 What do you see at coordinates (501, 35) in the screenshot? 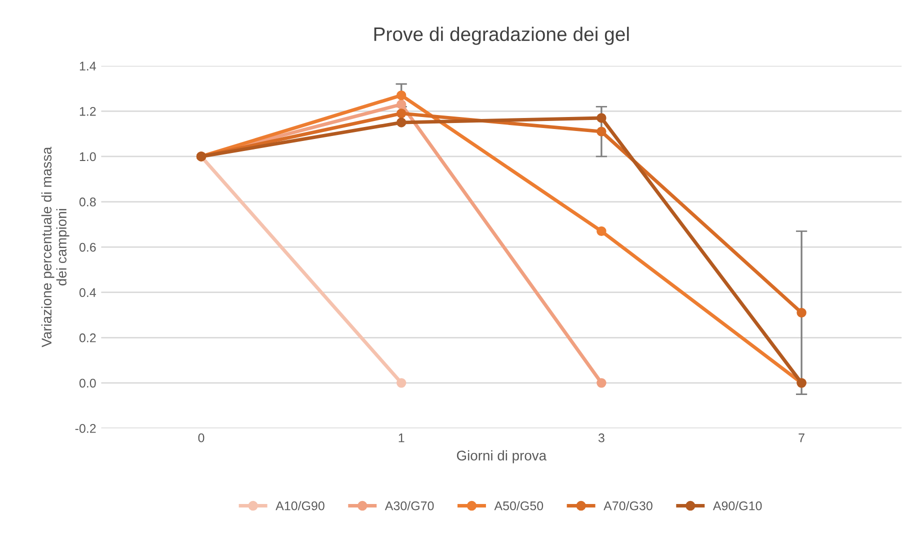
I see `chart-title: Prove di degradazione dei gel` at bounding box center [501, 35].